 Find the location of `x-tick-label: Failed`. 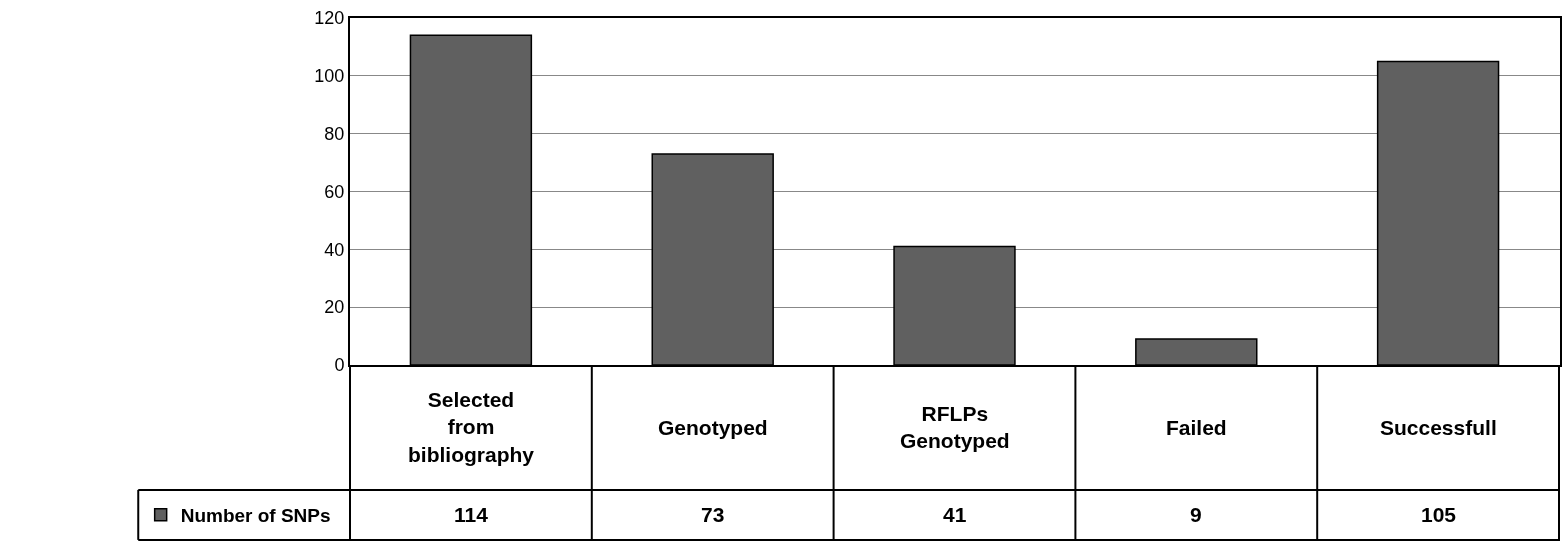

x-tick-label: Failed is located at coordinates (1196, 427).